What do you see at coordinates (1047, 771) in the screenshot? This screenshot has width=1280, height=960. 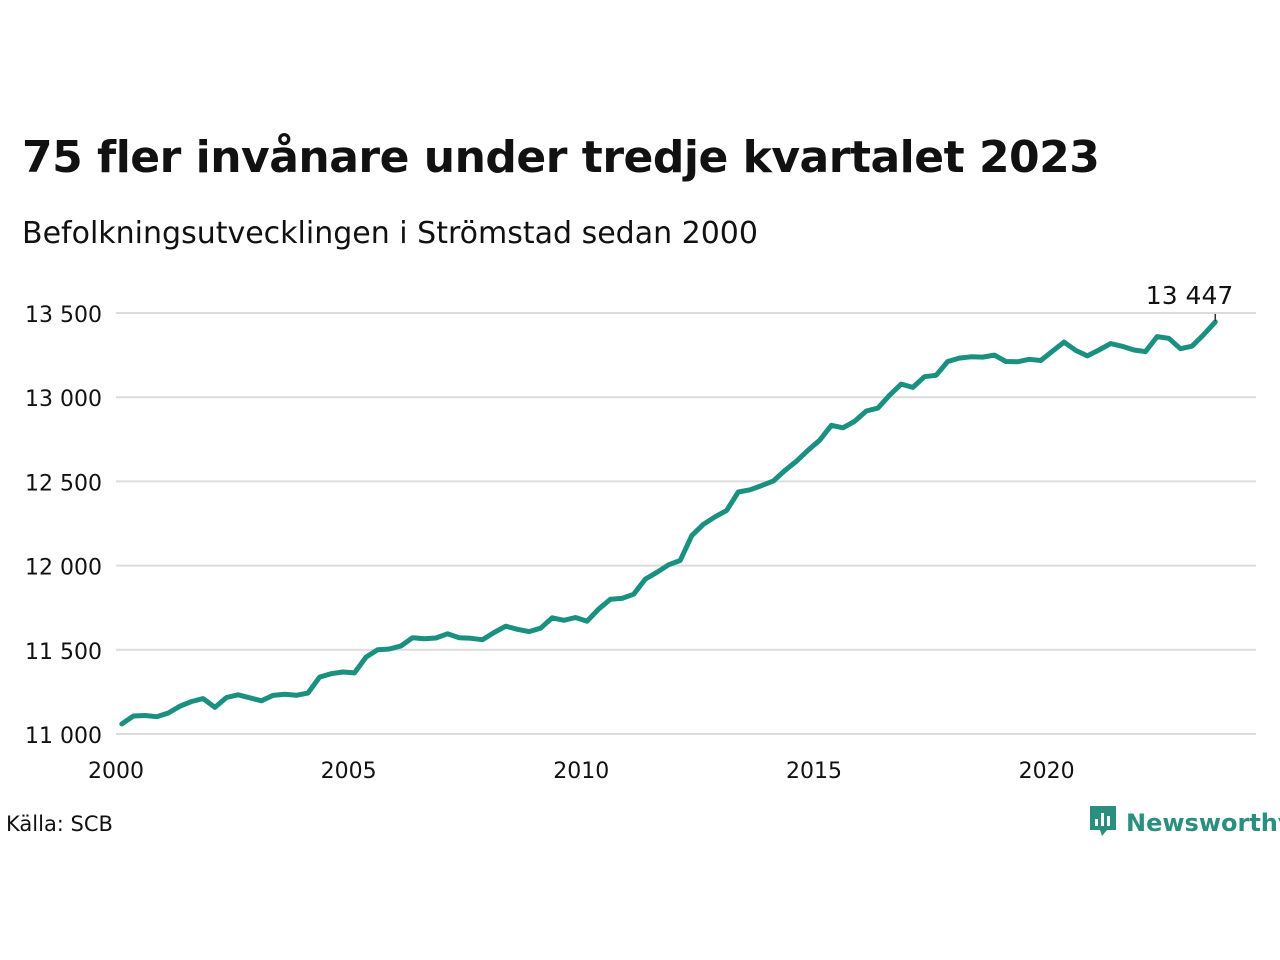 I see `x-tick-label: 2020` at bounding box center [1047, 771].